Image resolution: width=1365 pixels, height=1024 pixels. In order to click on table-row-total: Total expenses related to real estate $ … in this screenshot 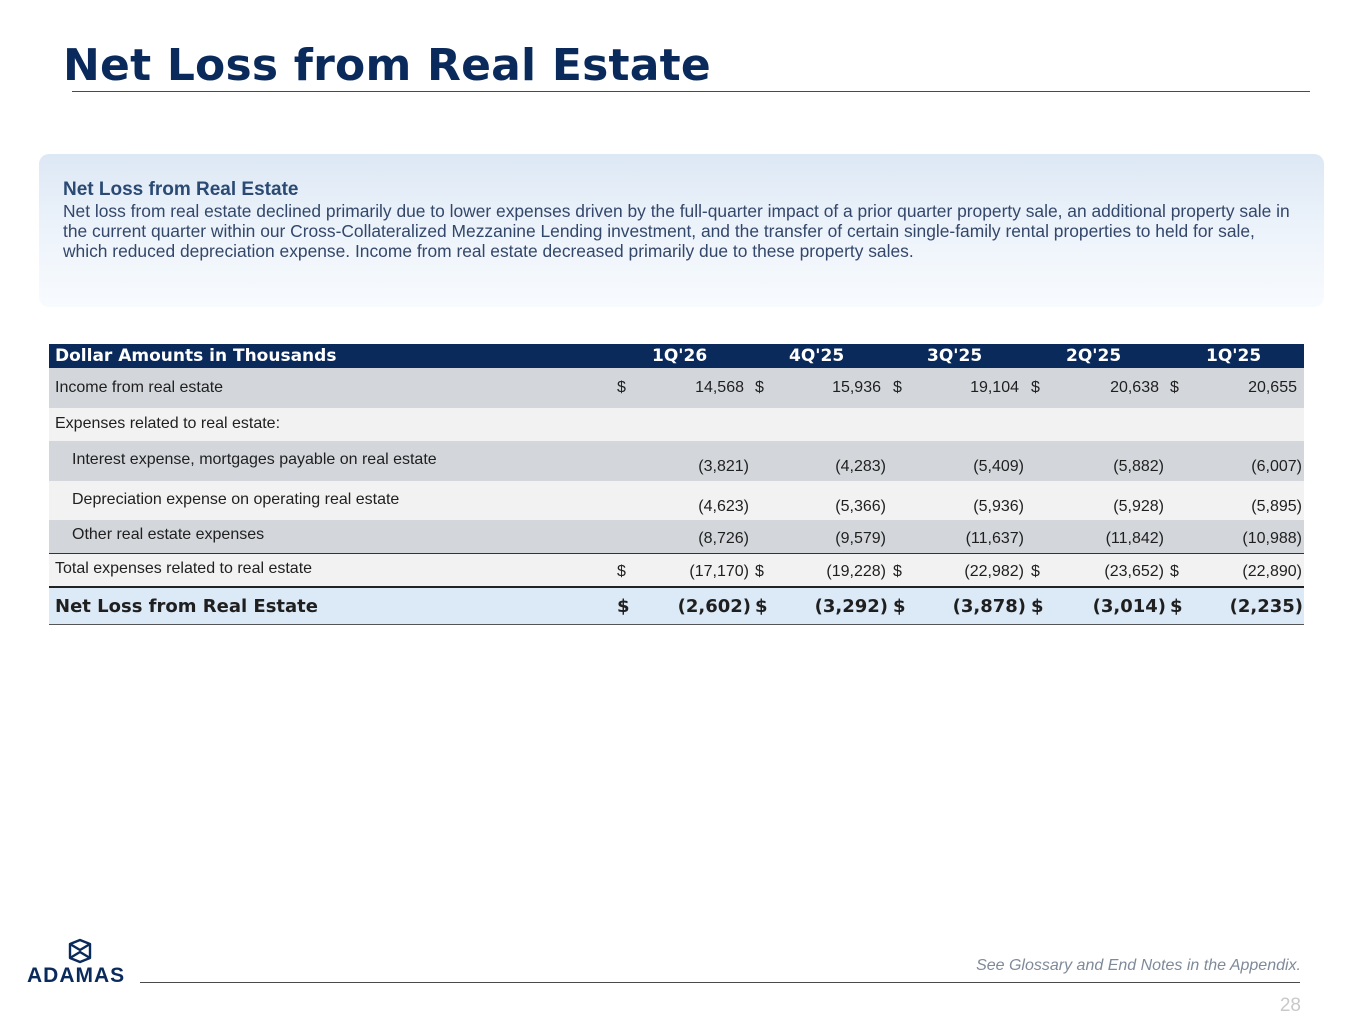, I will do `click(676, 569)`.